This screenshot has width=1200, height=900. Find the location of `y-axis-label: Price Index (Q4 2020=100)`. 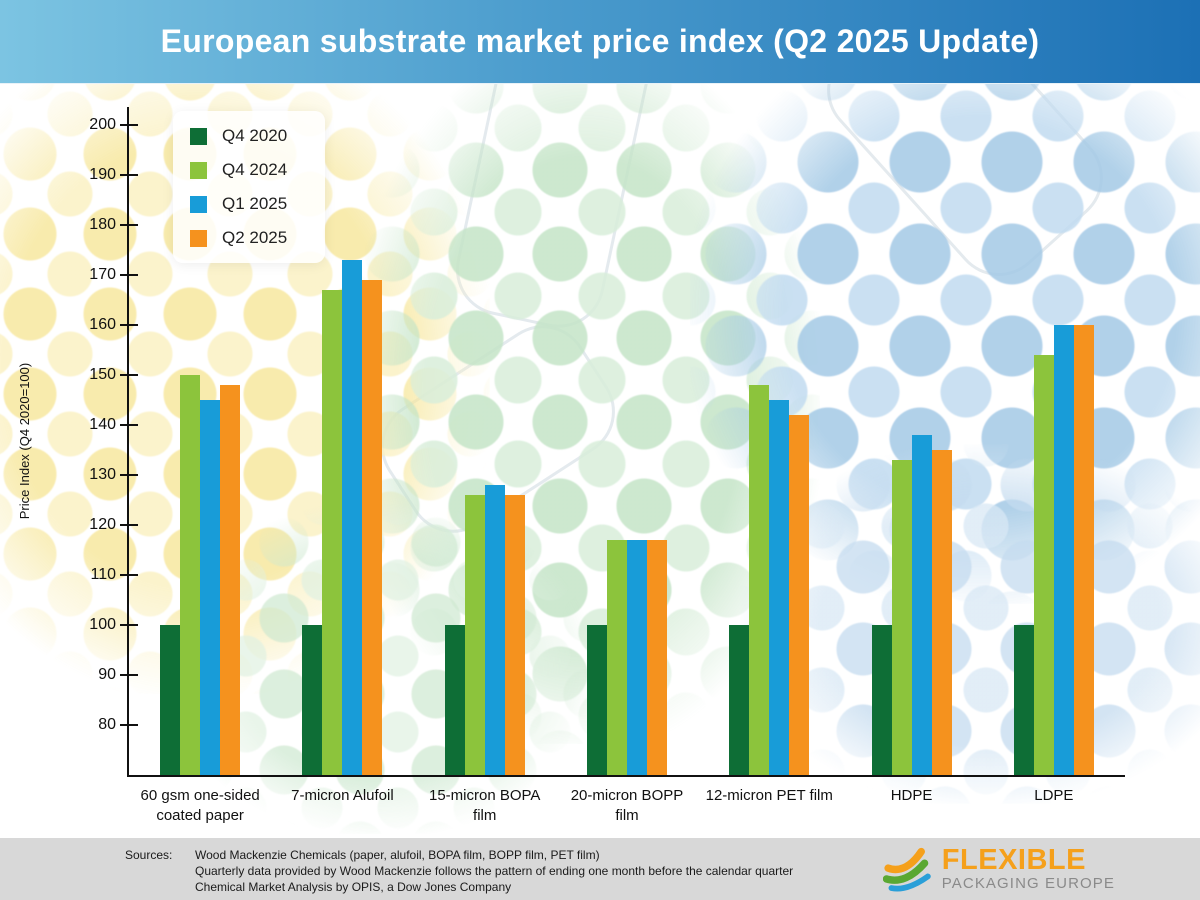

y-axis-label: Price Index (Q4 2020=100) is located at coordinates (24, 441).